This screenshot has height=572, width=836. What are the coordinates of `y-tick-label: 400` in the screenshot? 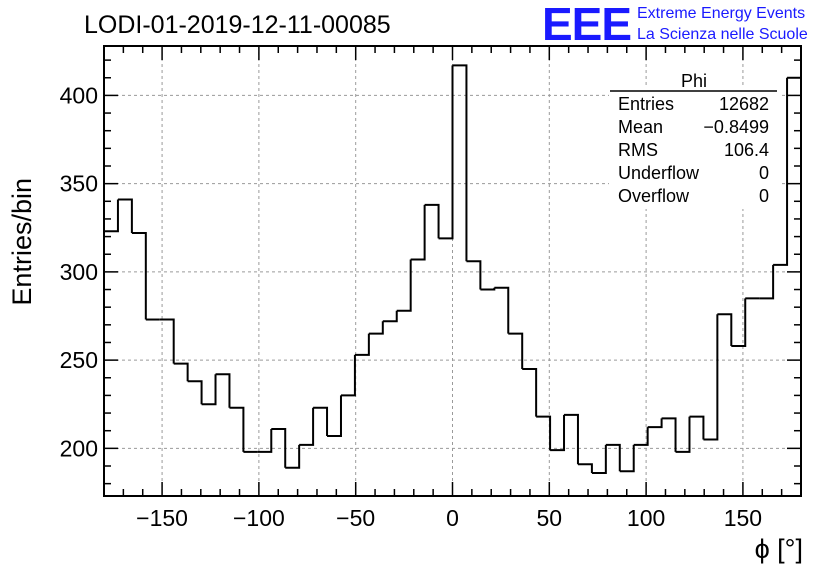 It's located at (79, 95).